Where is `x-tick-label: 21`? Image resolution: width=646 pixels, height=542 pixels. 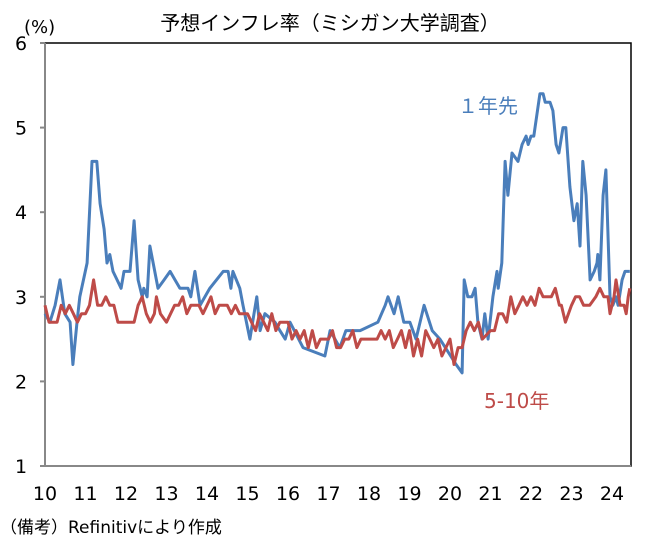
x-tick-label: 21 is located at coordinates (490, 494).